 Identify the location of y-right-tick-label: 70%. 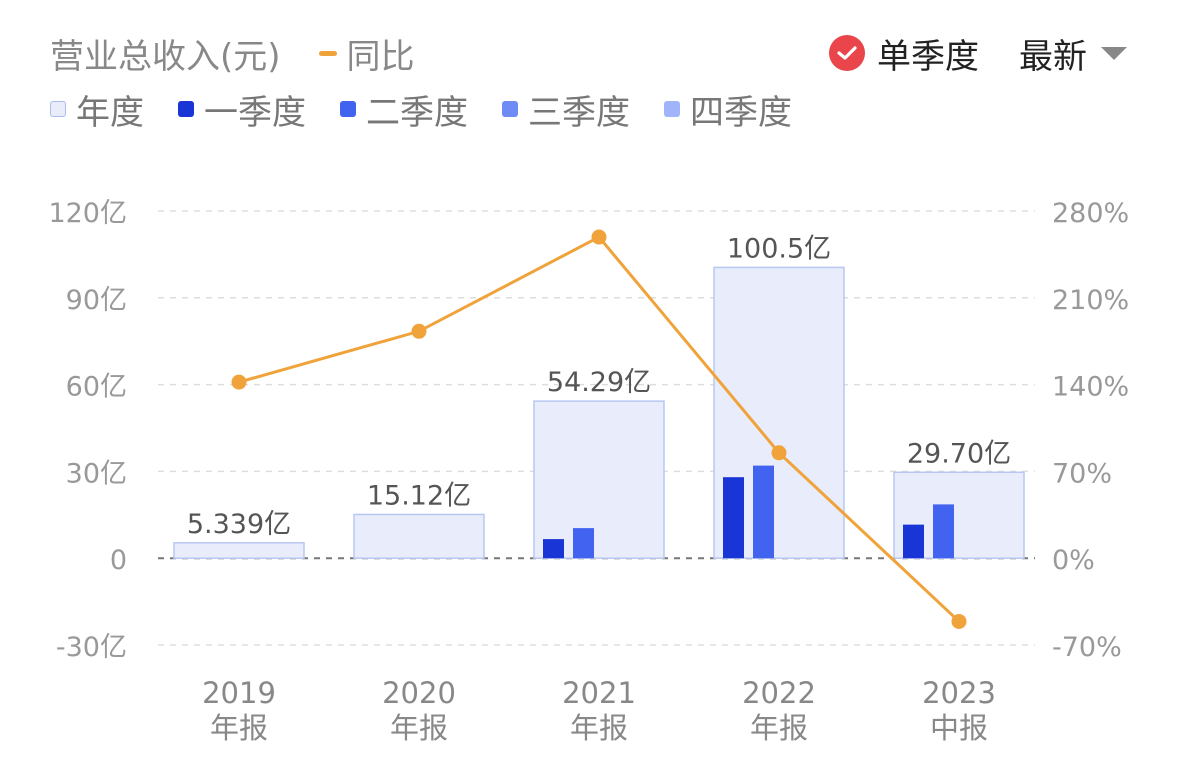
(1082, 473).